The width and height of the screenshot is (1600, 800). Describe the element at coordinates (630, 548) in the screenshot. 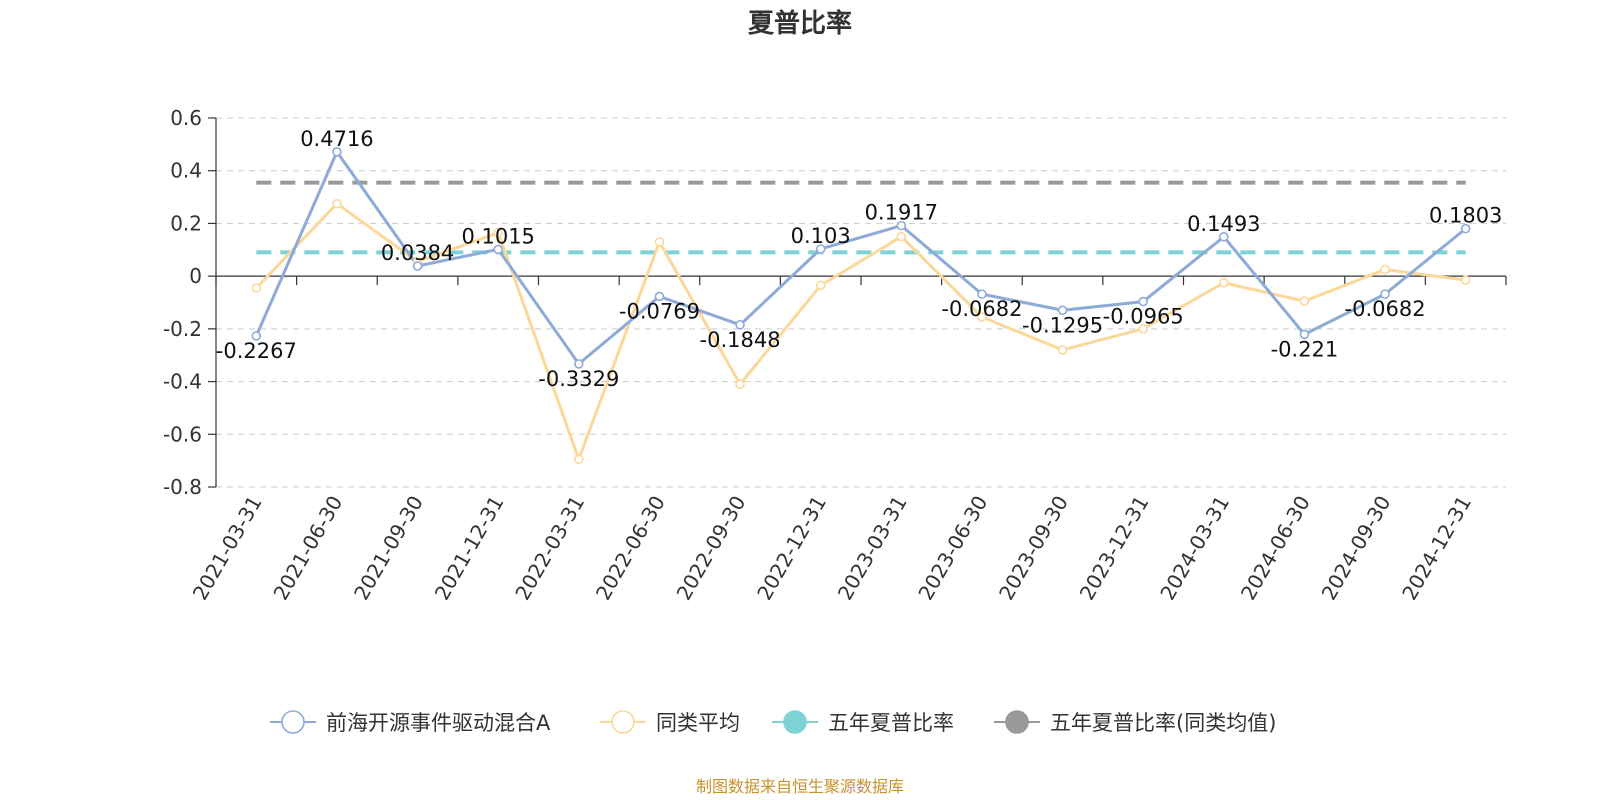

I see `x-tick-label: 2022-06-30` at that location.